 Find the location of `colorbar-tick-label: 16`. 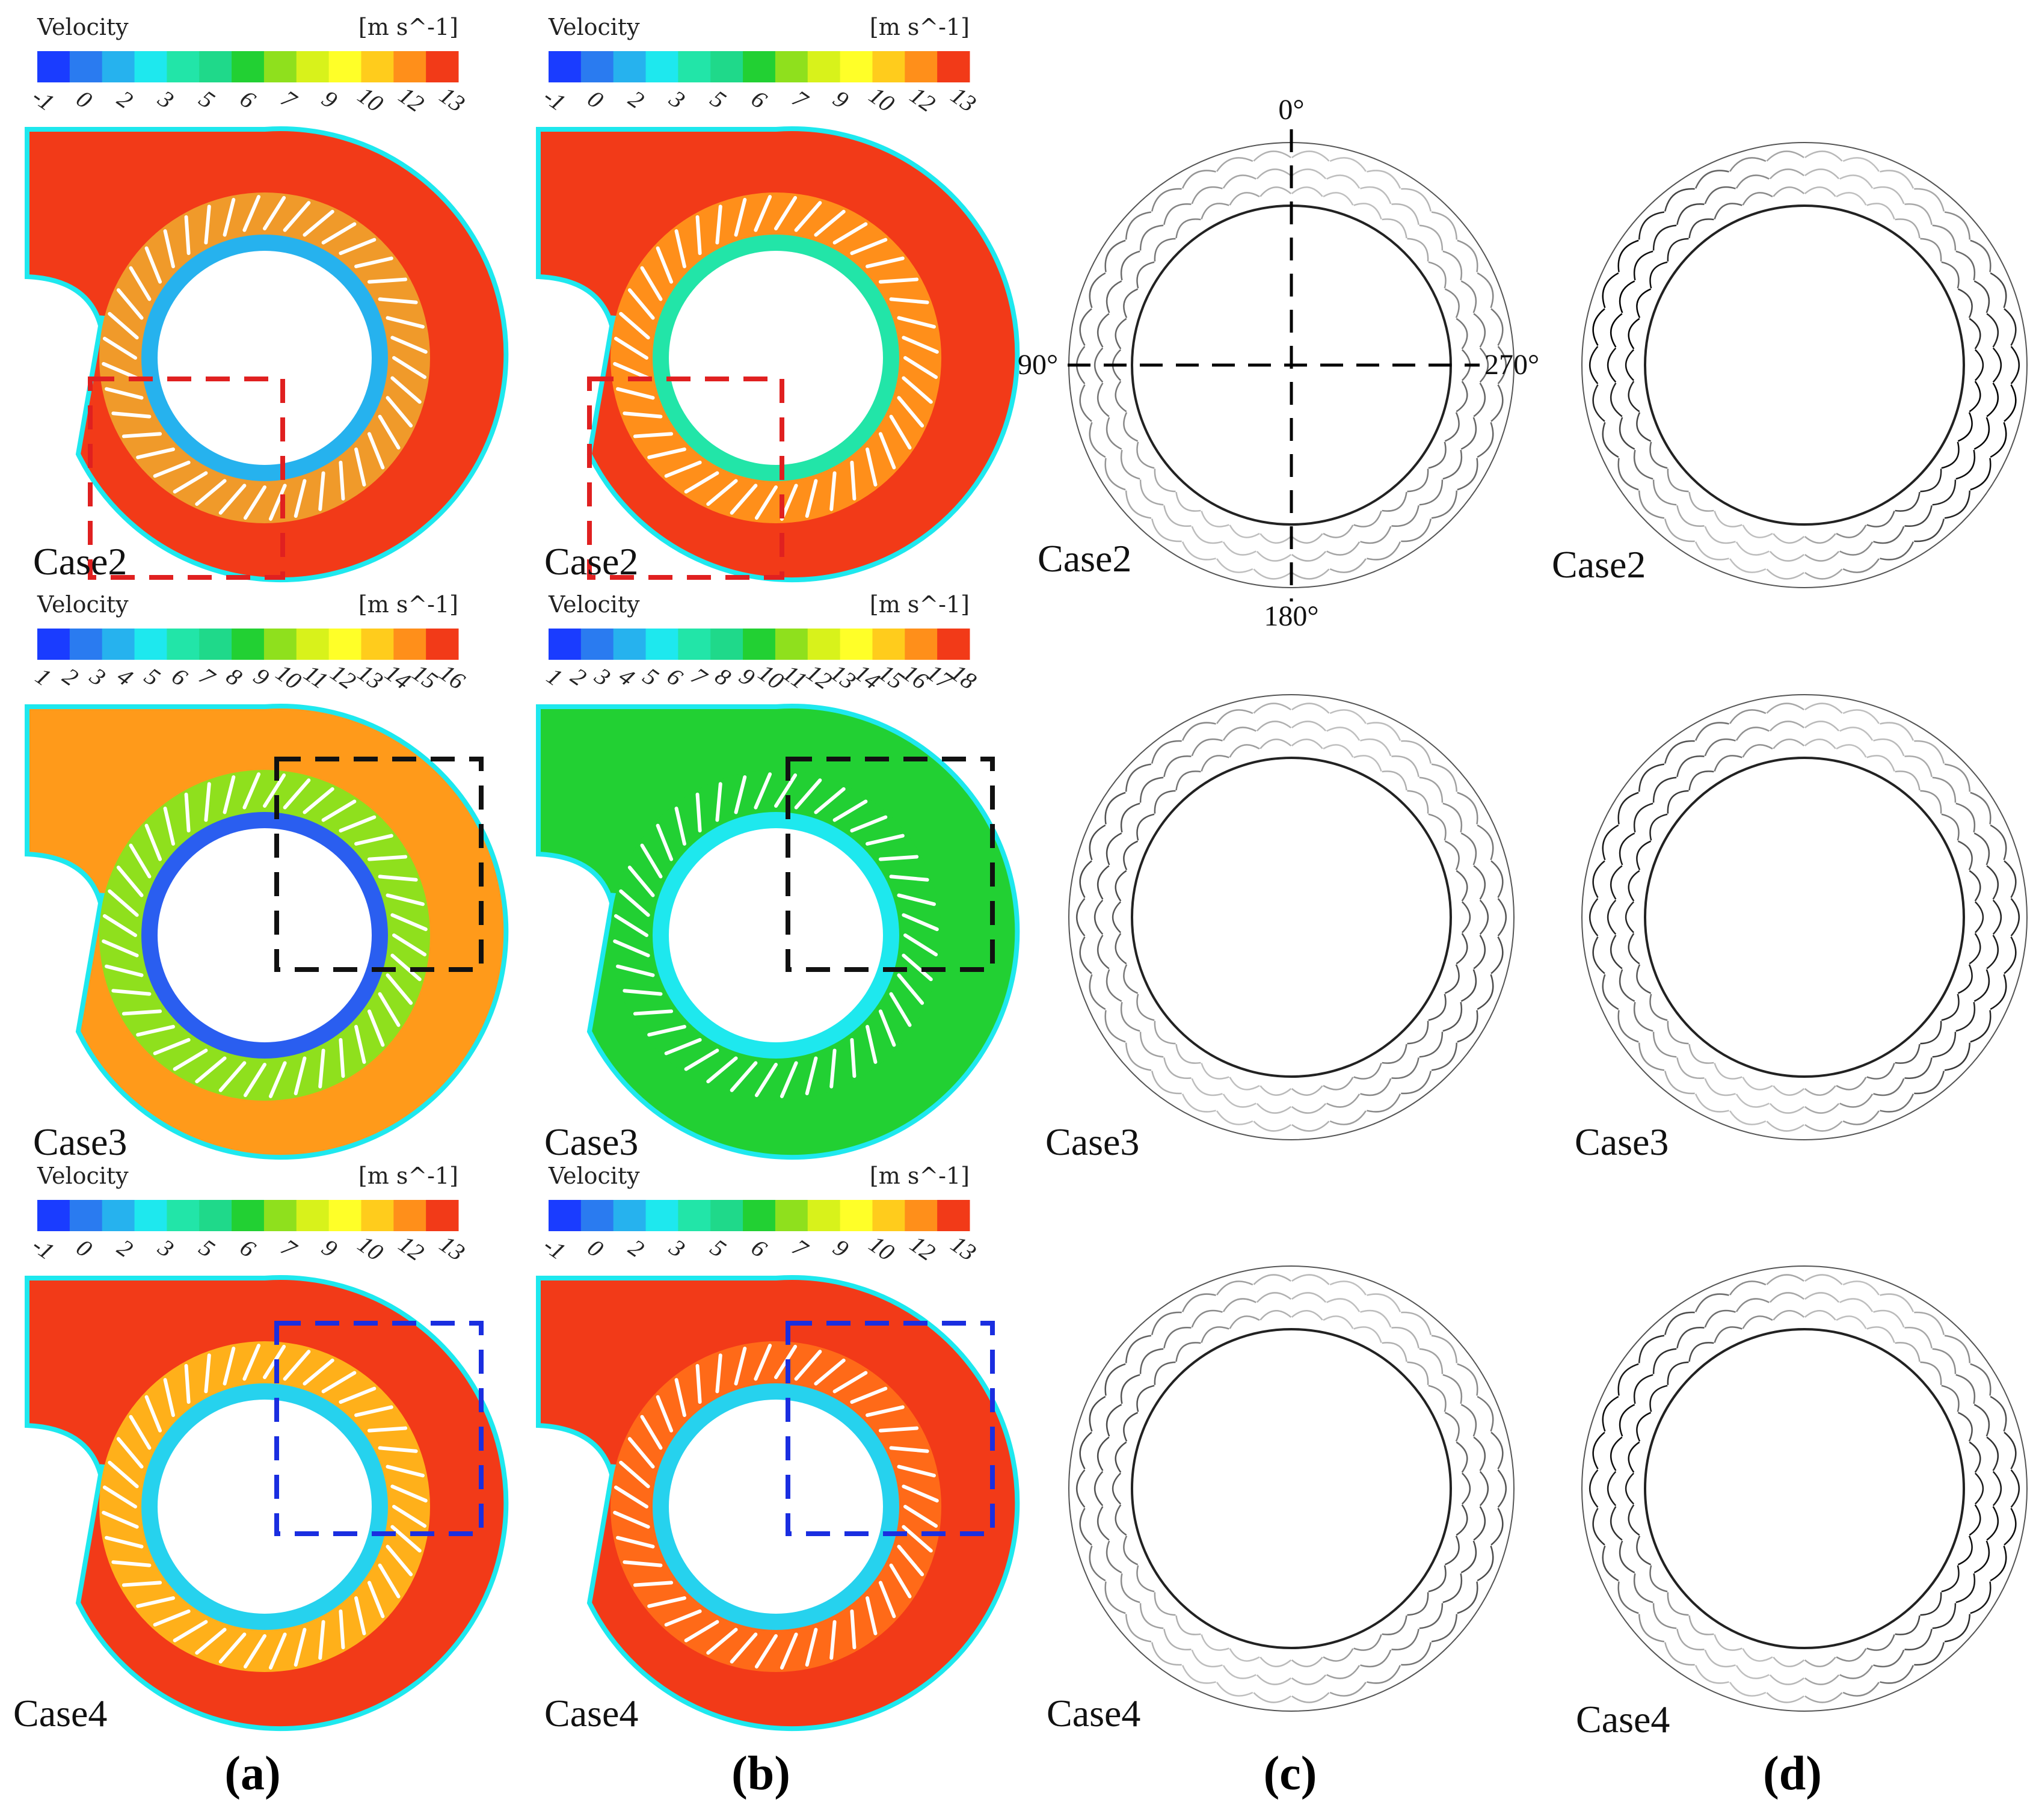

colorbar-tick-label: 16 is located at coordinates (452, 677).